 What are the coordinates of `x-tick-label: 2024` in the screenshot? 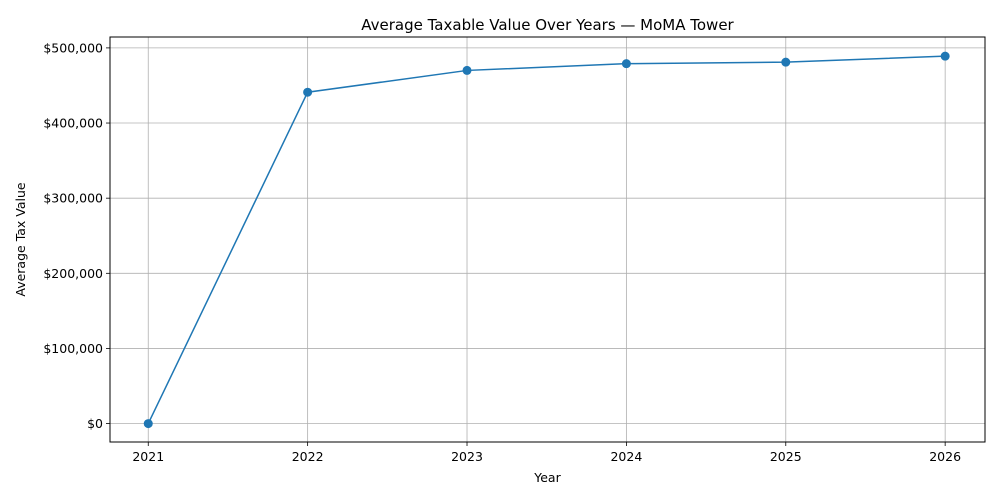 It's located at (626, 456).